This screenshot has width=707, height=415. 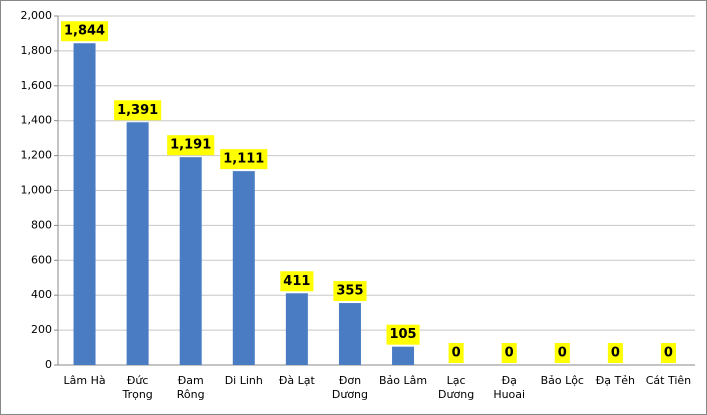 I want to click on y-tick-label: 400, so click(x=41, y=294).